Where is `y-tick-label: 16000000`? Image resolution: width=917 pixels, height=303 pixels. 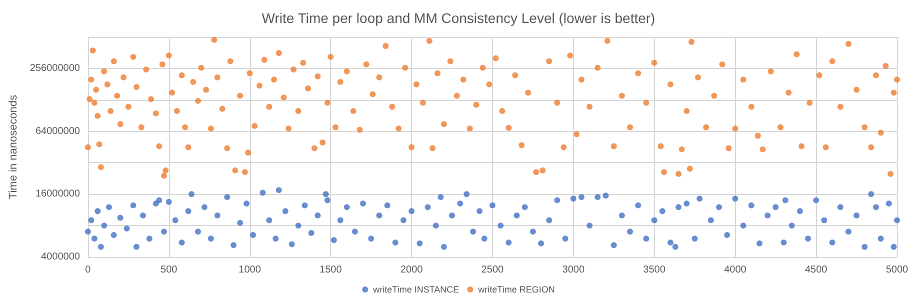 y-tick-label: 16000000 is located at coordinates (57, 194).